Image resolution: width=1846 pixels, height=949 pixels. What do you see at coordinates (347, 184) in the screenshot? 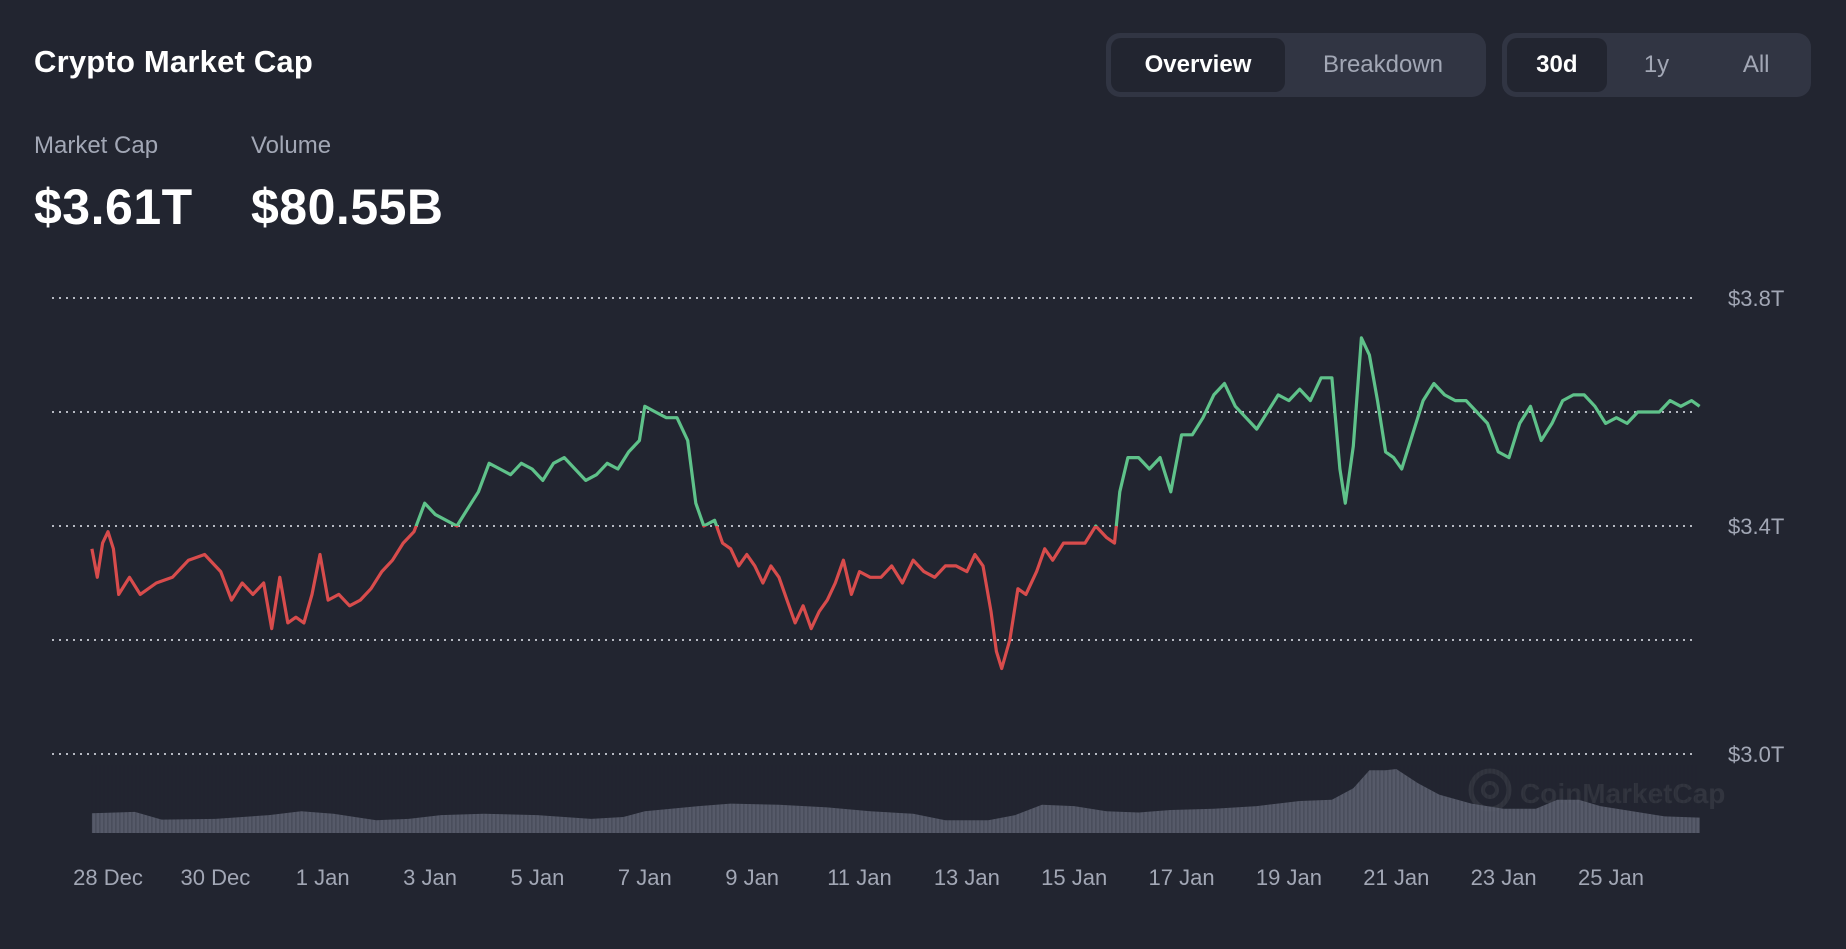
I see `volume-stat: Volume $80.55B` at bounding box center [347, 184].